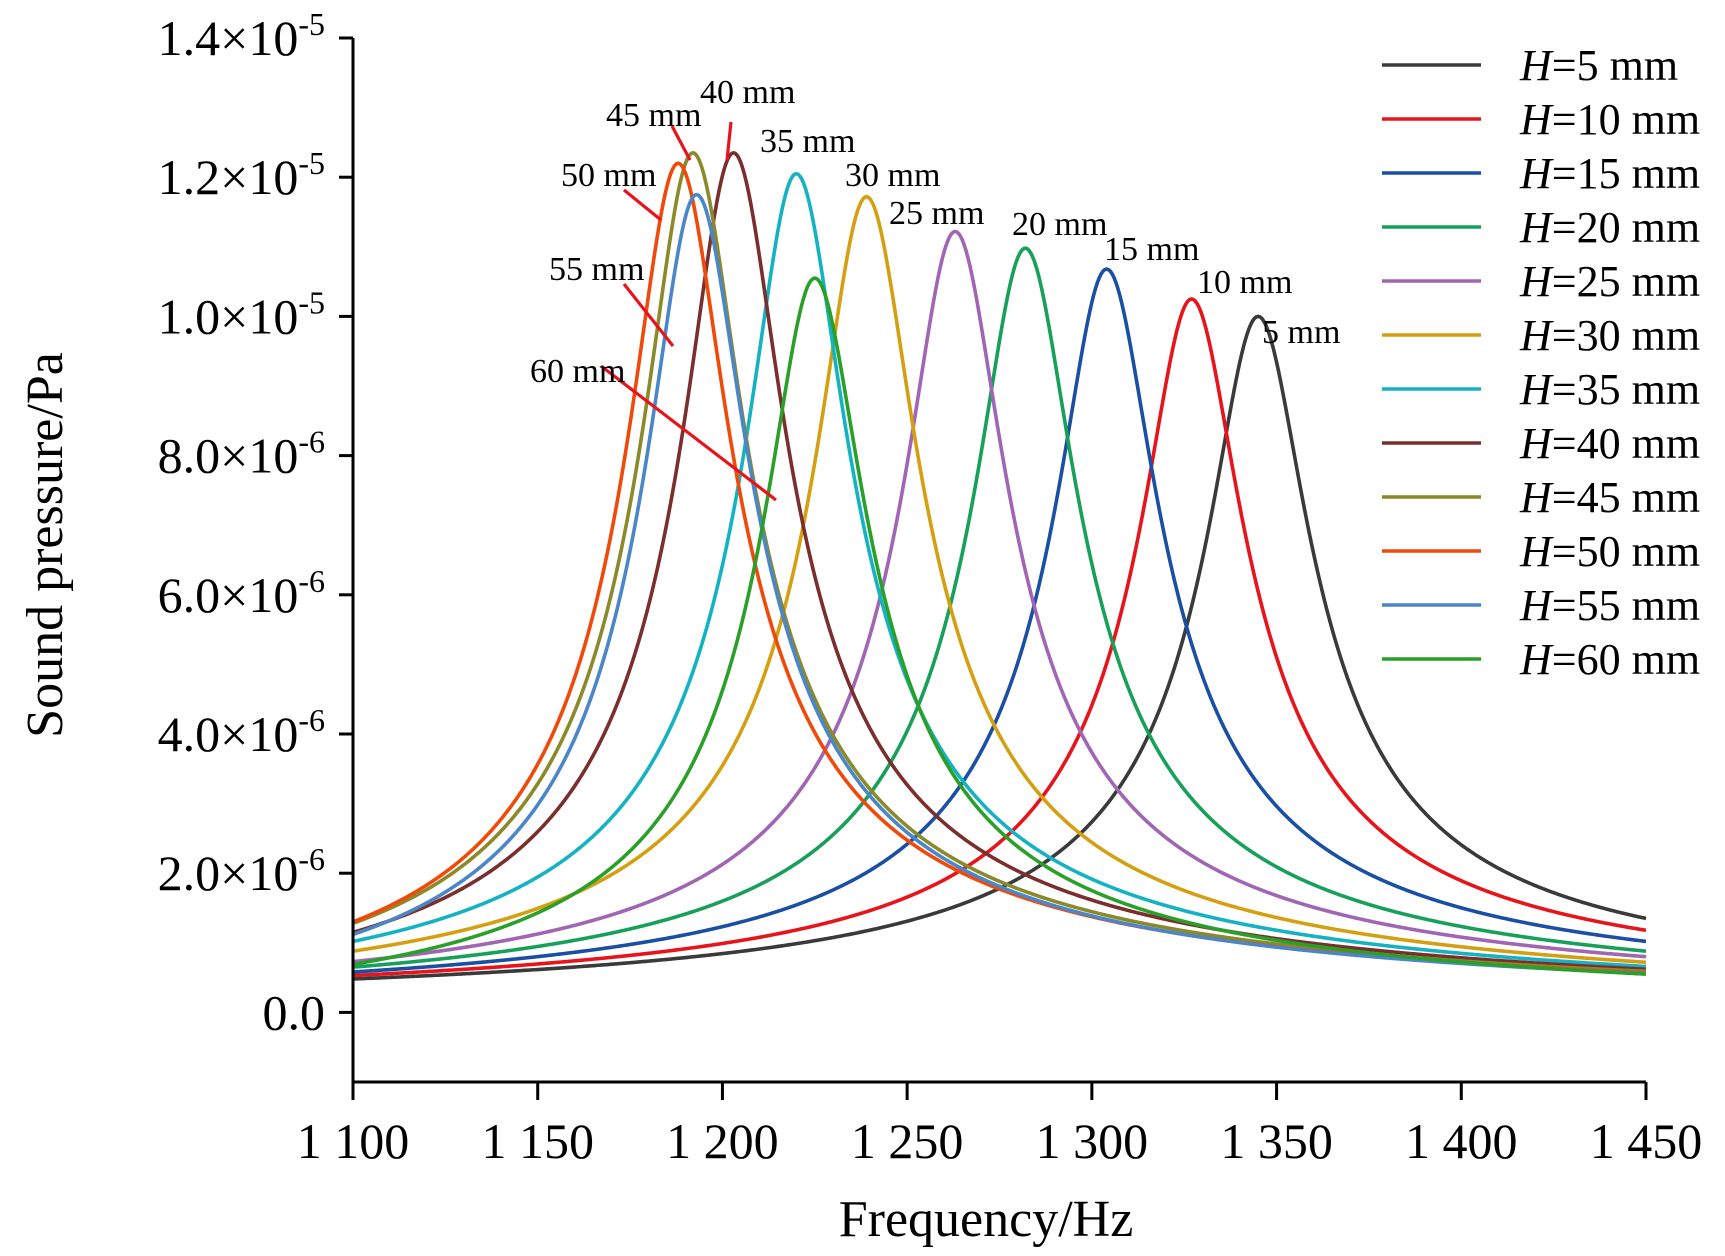 This screenshot has width=1725, height=1256. Describe the element at coordinates (722, 1141) in the screenshot. I see `x-tick-label: 1 200` at that location.